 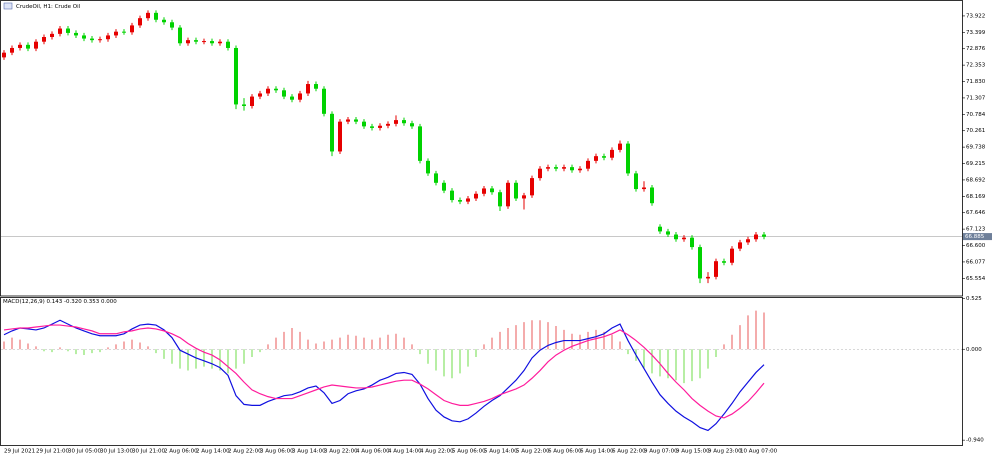 What do you see at coordinates (148, 452) in the screenshot?
I see `x-tick-label: 30 Jul 21:00` at bounding box center [148, 452].